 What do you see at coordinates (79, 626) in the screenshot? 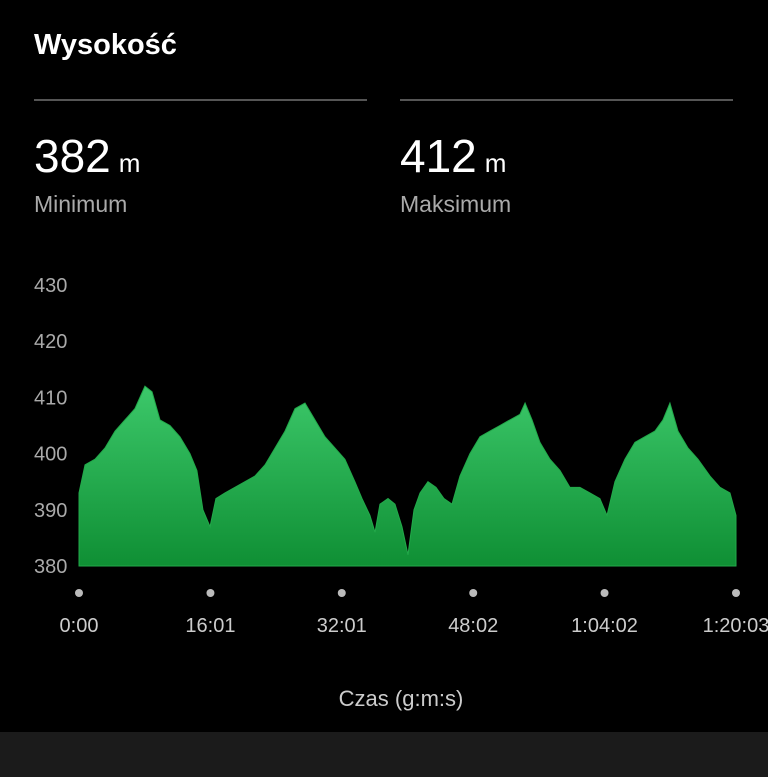
I see `x-tick-label: 0:00` at bounding box center [79, 626].